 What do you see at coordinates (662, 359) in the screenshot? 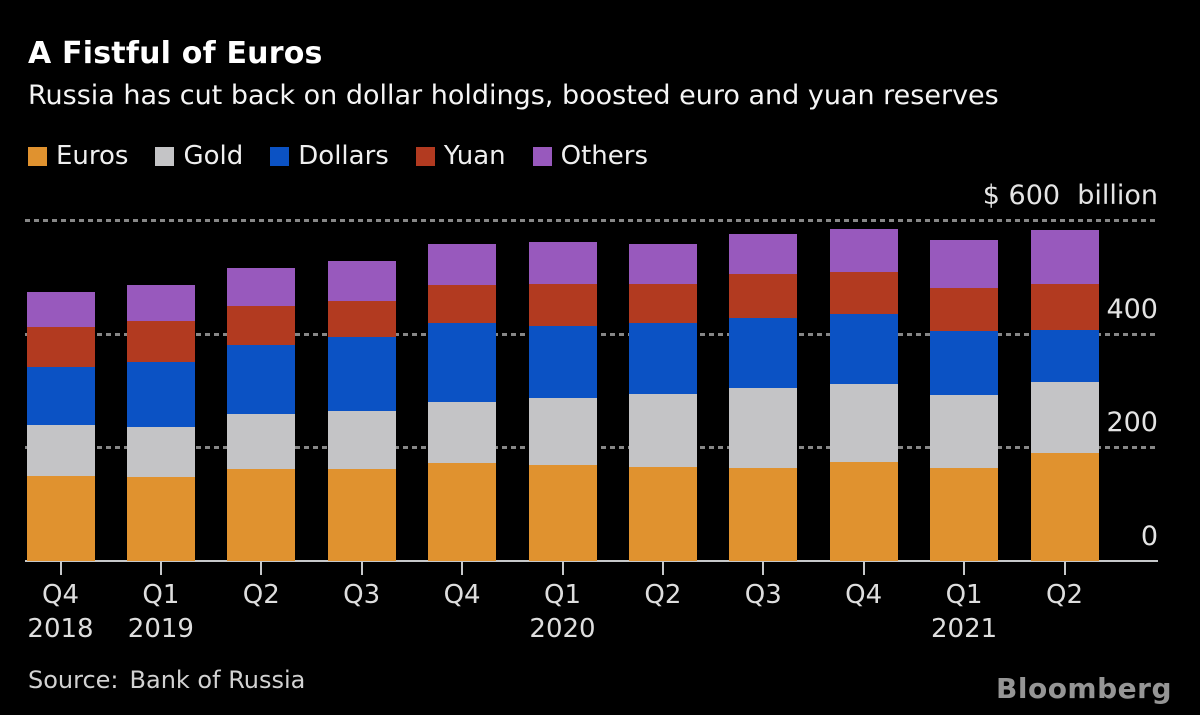
I see `bar-q2-dollars` at bounding box center [662, 359].